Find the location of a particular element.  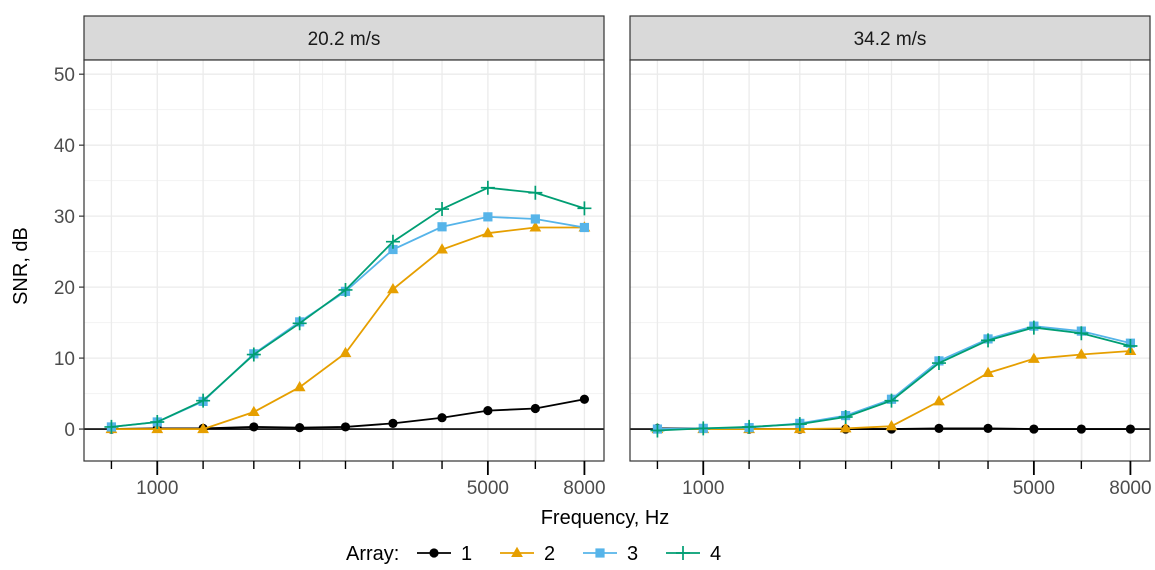

legend-title: Array: is located at coordinates (372, 554).